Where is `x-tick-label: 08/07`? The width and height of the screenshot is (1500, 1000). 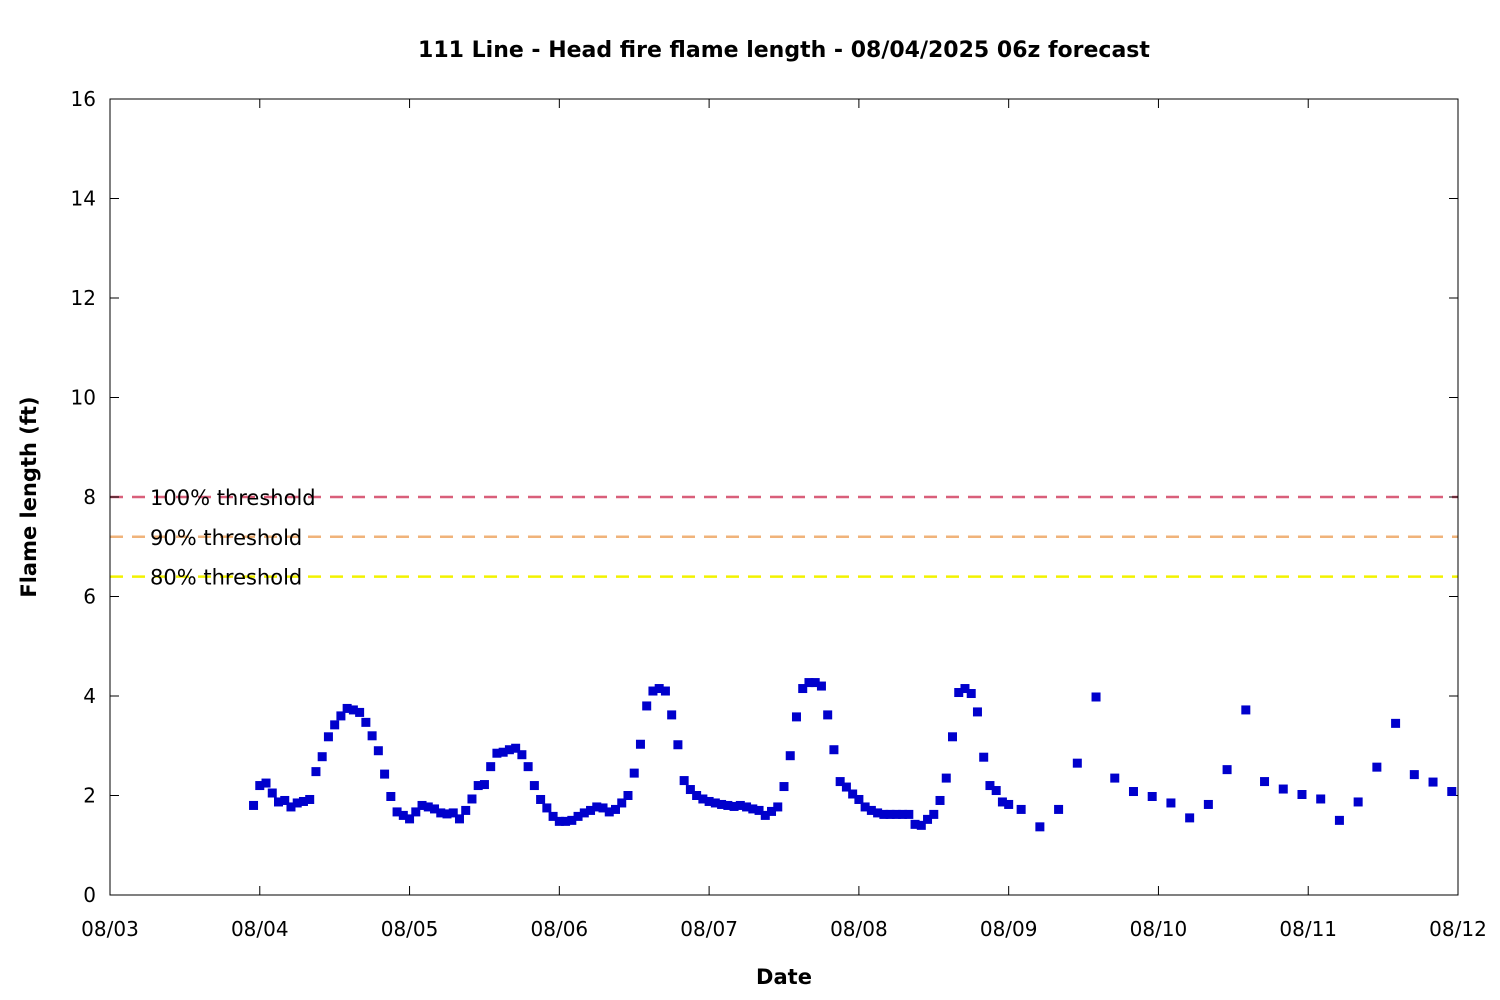
x-tick-label: 08/07 is located at coordinates (709, 929).